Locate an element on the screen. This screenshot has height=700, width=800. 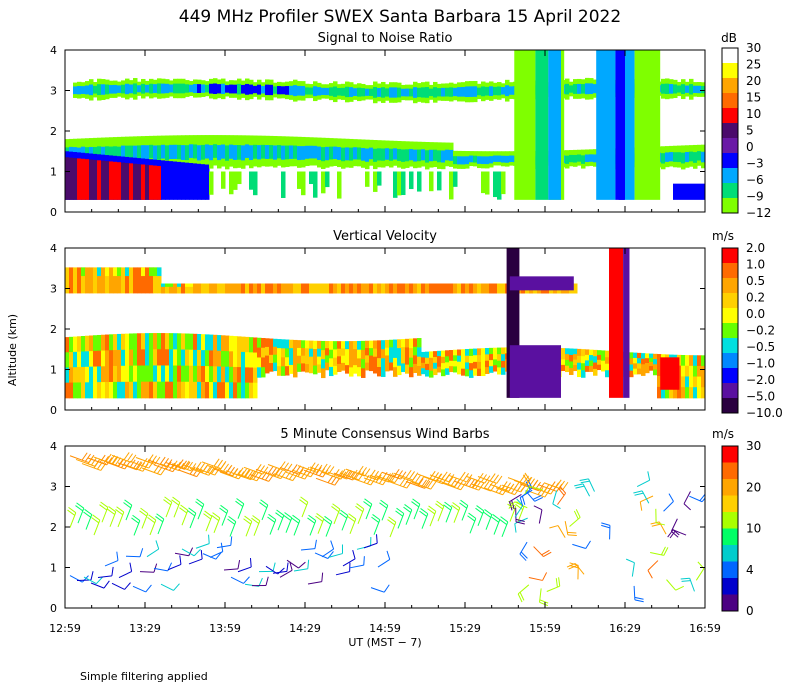
colorbar-swatch is located at coordinates (730, 376).